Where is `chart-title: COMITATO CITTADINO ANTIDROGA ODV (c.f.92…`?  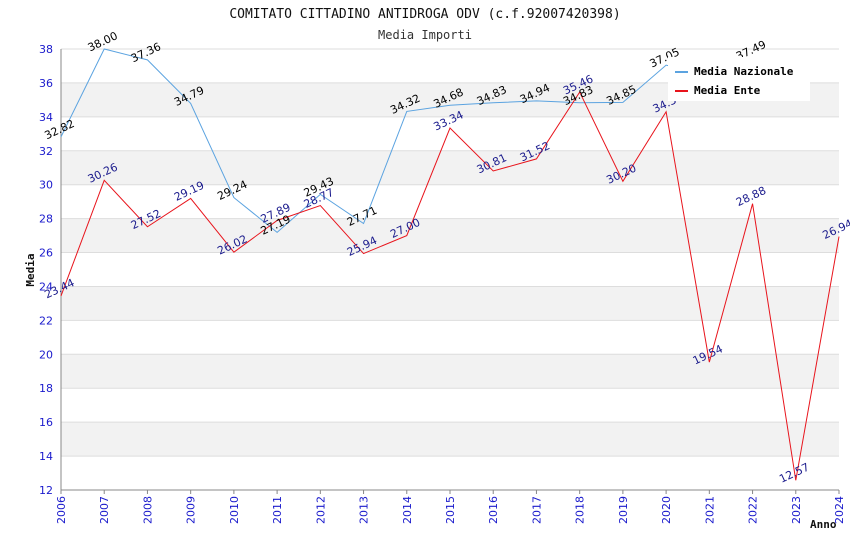
chart-title: COMITATO CITTADINO ANTIDROGA ODV (c.f.92… is located at coordinates (424, 14).